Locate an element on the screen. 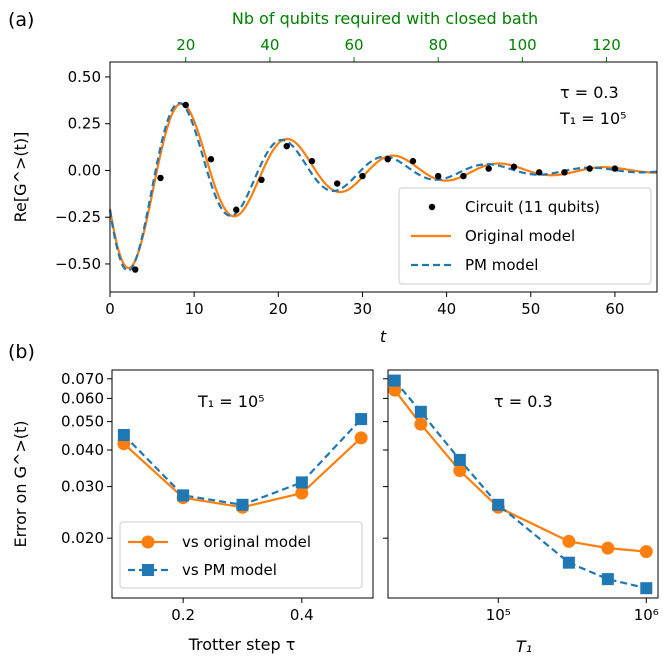 The height and width of the screenshot is (664, 663). legend-circuit-marker is located at coordinates (432, 207).